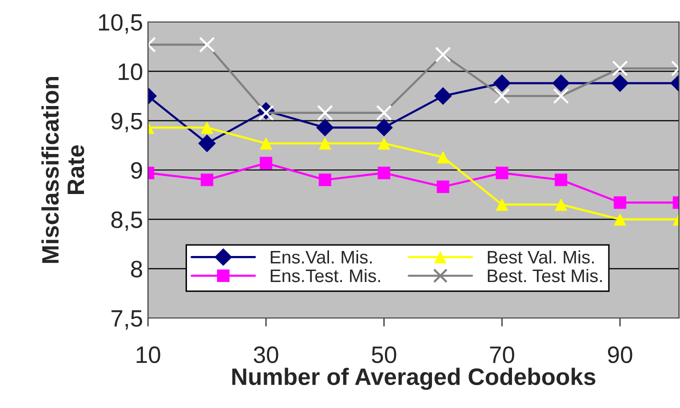  I want to click on y-tick-label: 10,5, so click(120, 24).